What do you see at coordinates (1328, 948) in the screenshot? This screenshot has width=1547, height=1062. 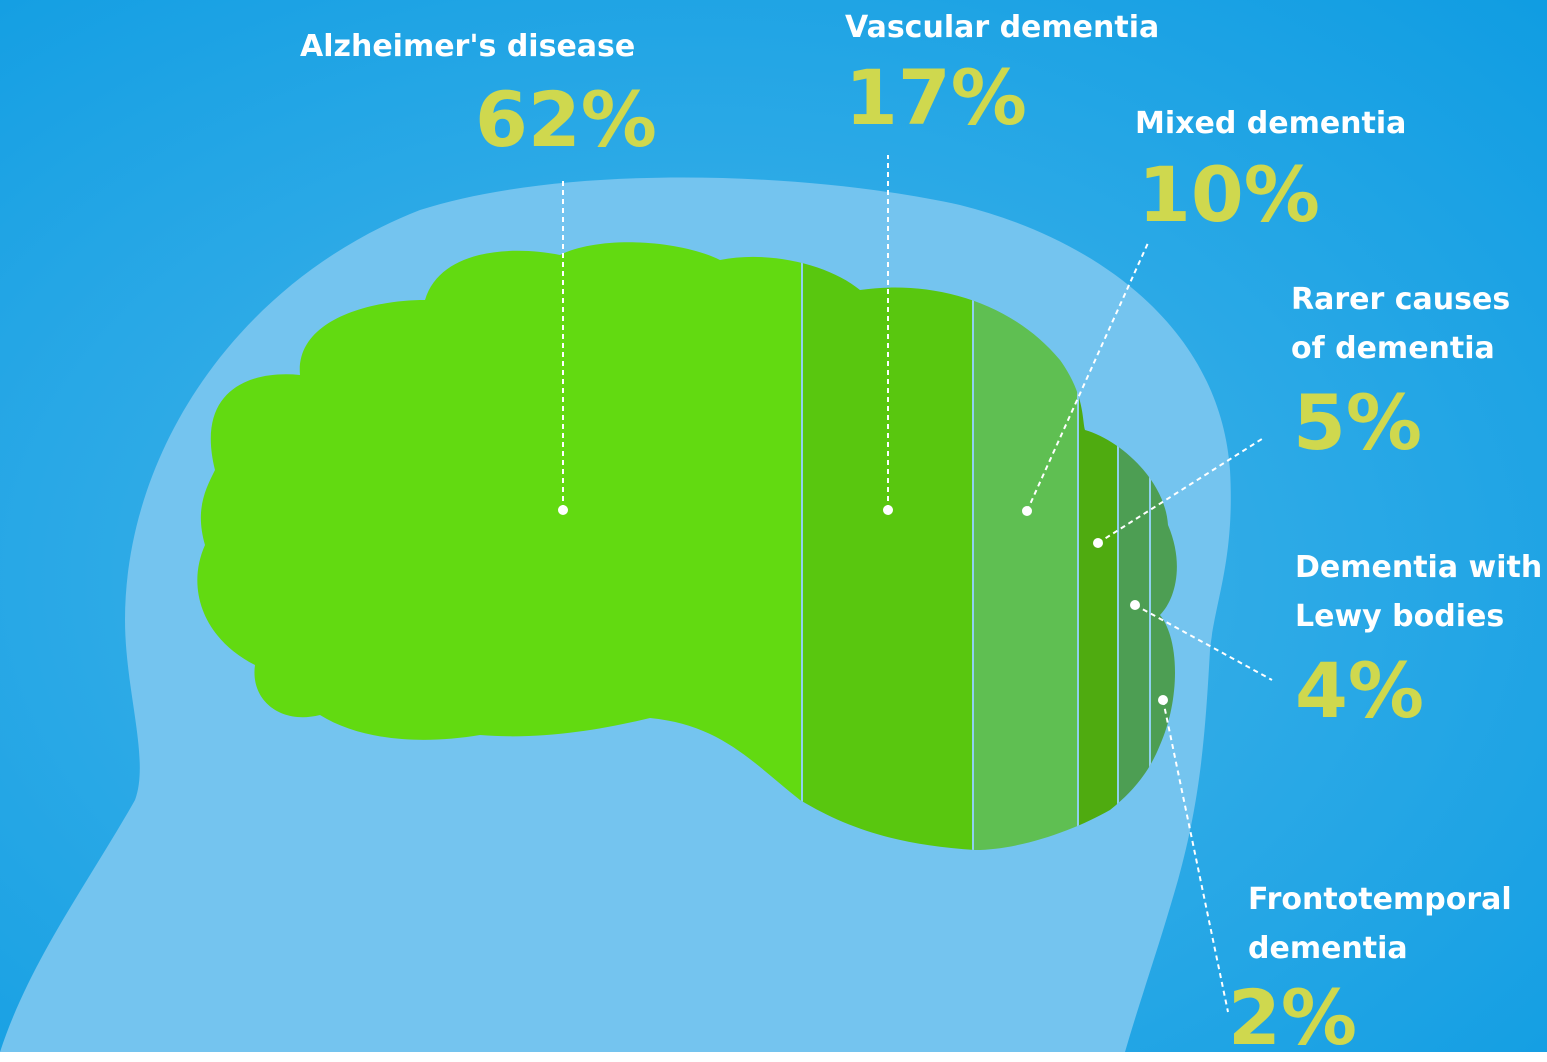 I see `category-label-line: dementia` at bounding box center [1328, 948].